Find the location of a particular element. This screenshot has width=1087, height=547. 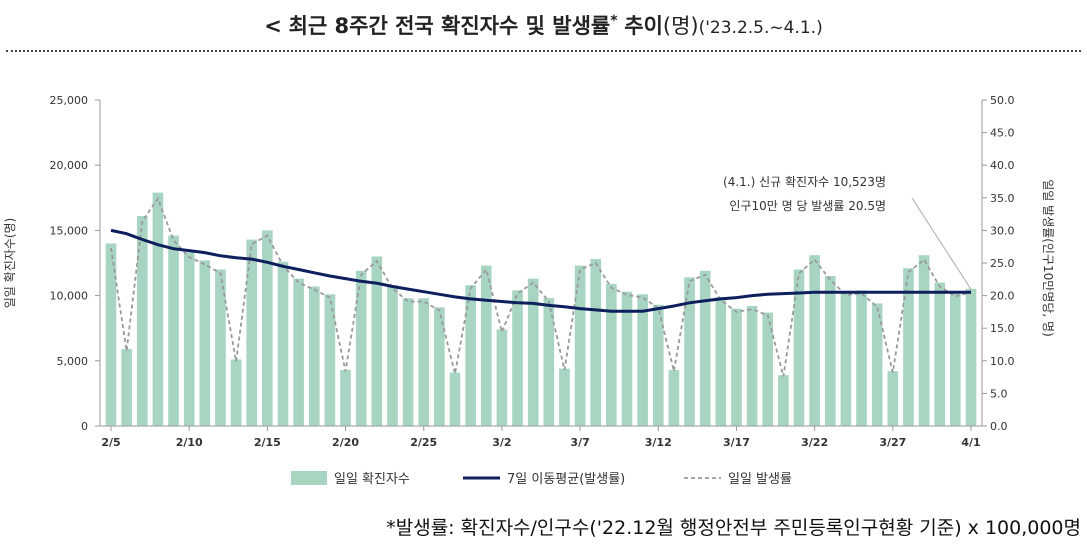

bar-2/14 is located at coordinates (252, 332).